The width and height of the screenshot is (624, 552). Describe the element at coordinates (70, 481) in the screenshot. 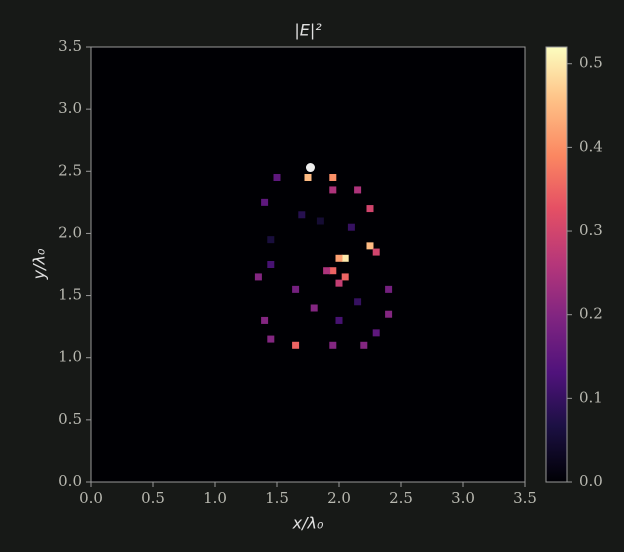

I see `y-tick-label: 0.0` at that location.